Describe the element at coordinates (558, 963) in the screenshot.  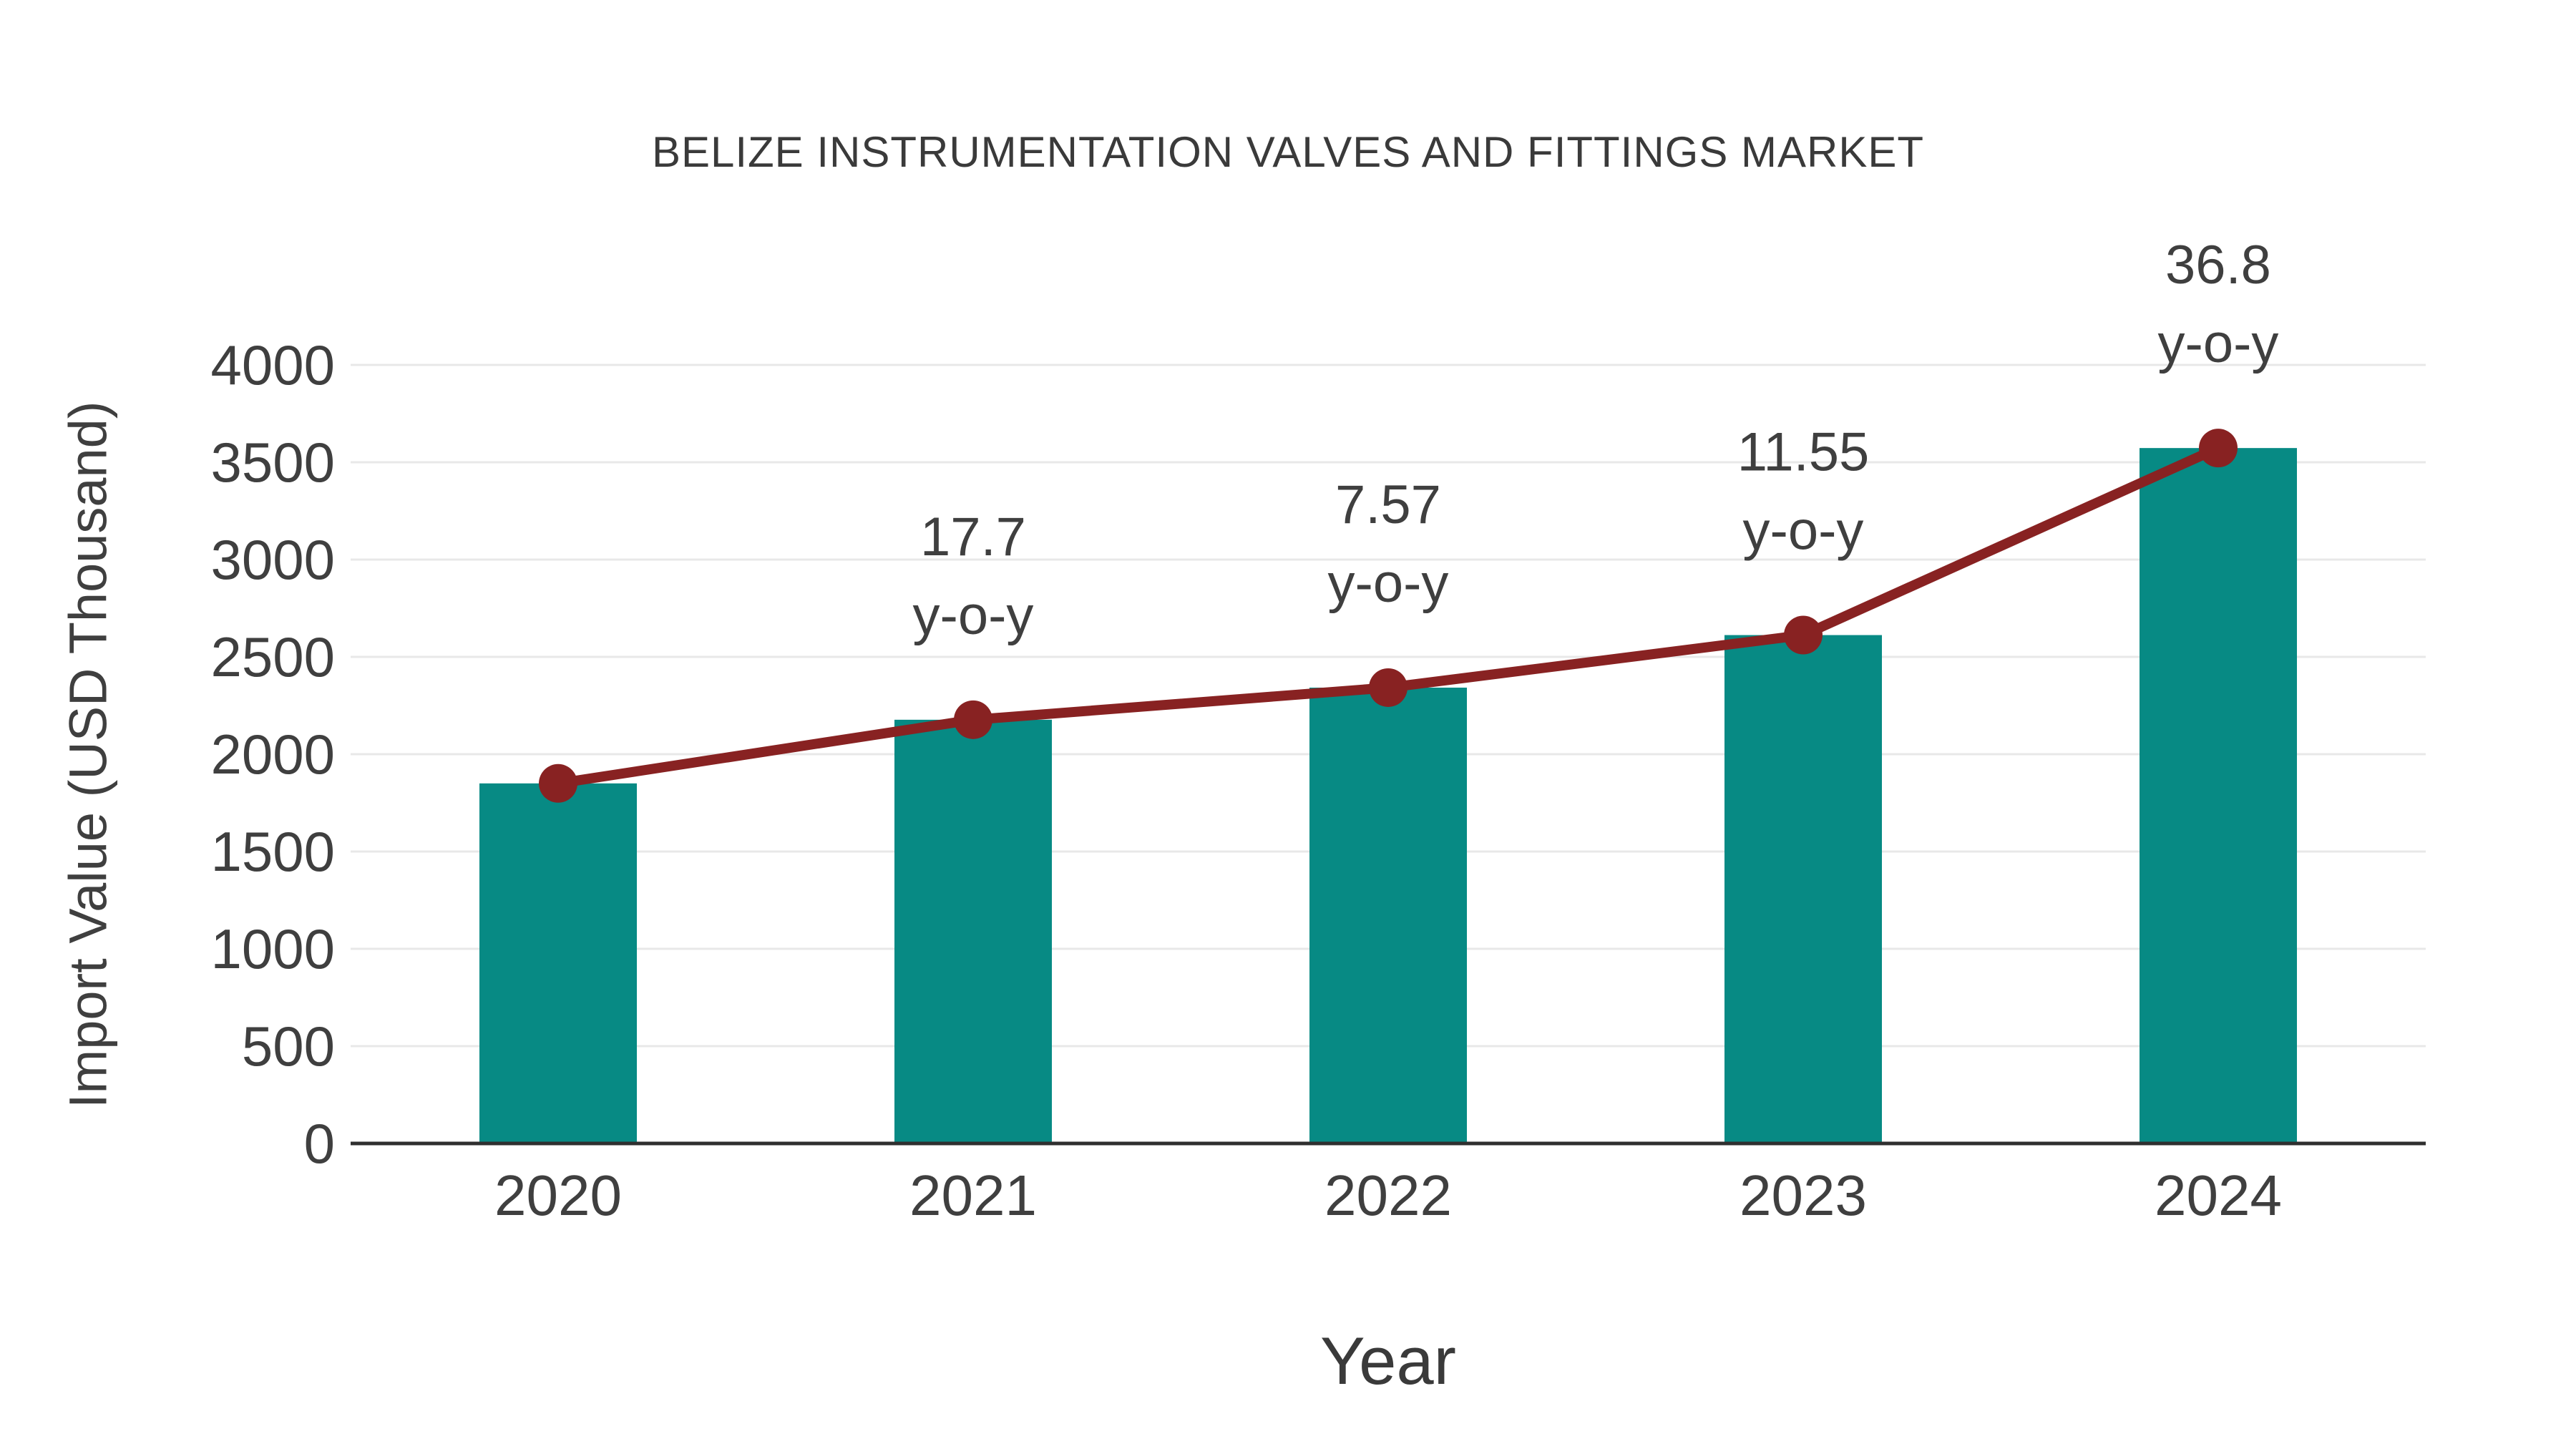
I see `bar-2020` at that location.